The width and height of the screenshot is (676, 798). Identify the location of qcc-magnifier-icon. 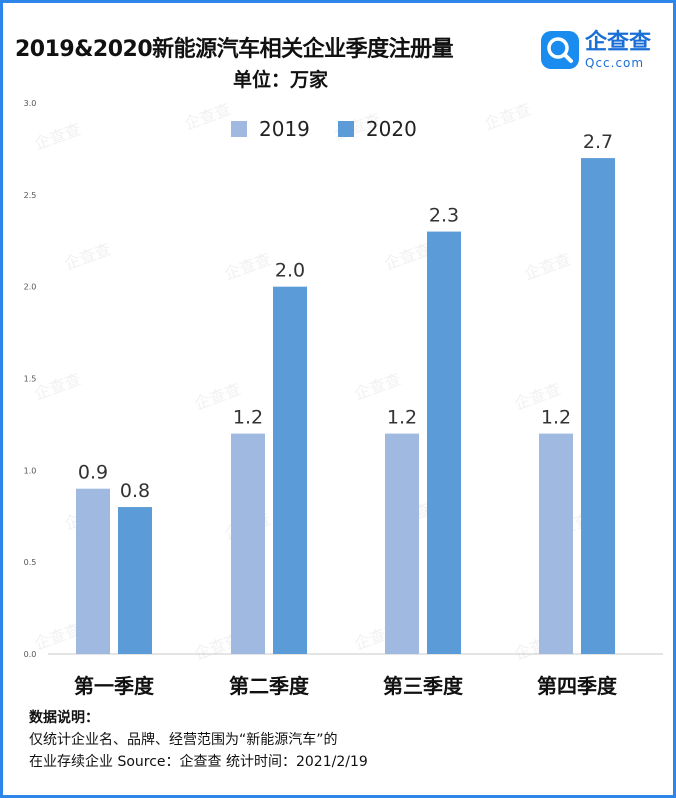
(560, 50).